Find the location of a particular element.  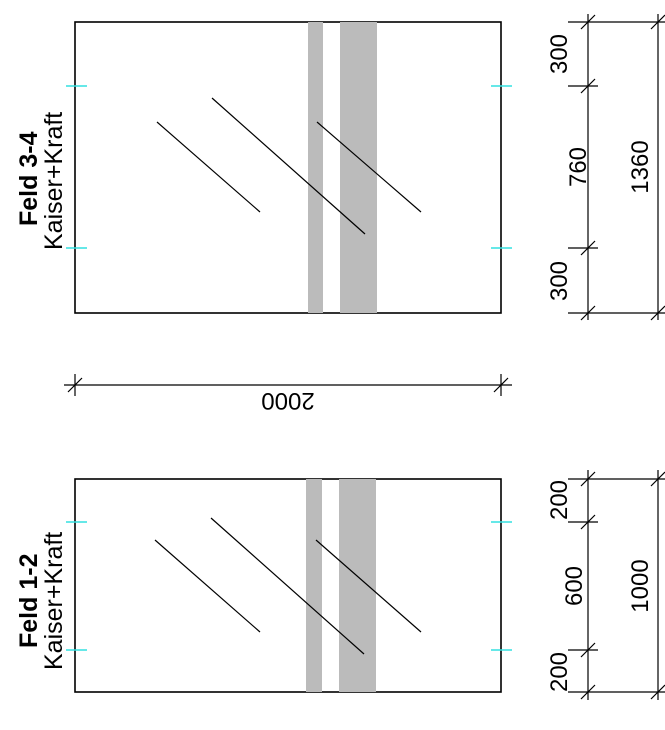

dimension-total: 1000 is located at coordinates (640, 585).